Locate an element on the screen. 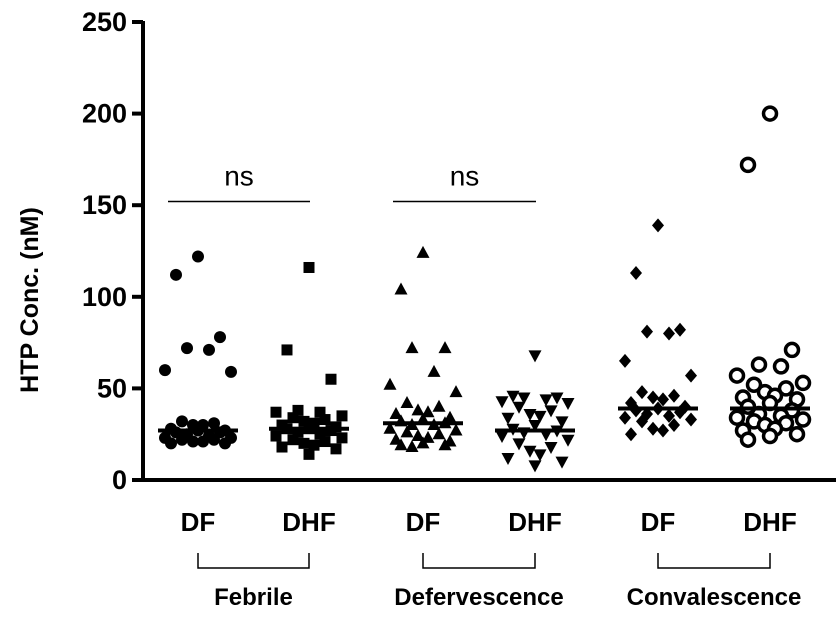  group-label: Defervescence is located at coordinates (478, 597).